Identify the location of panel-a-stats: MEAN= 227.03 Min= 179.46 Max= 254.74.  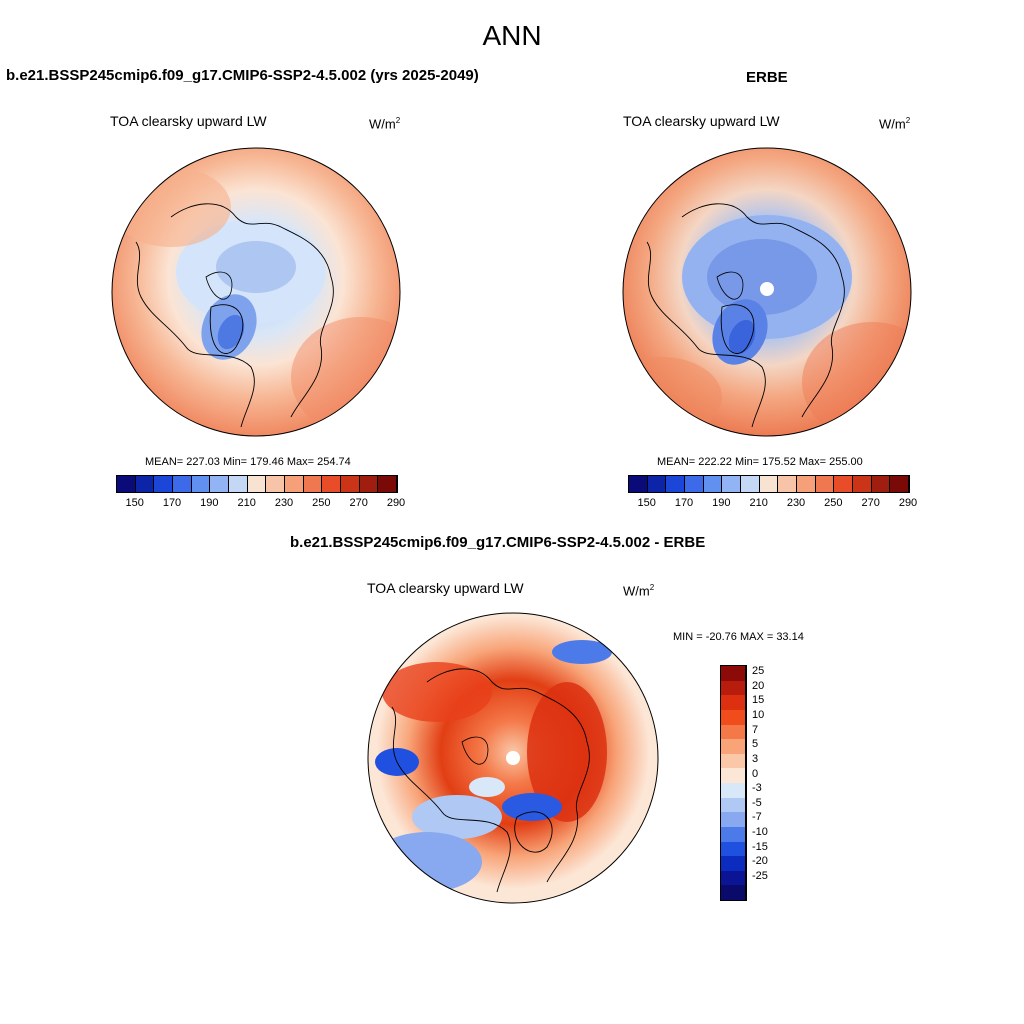
(248, 462).